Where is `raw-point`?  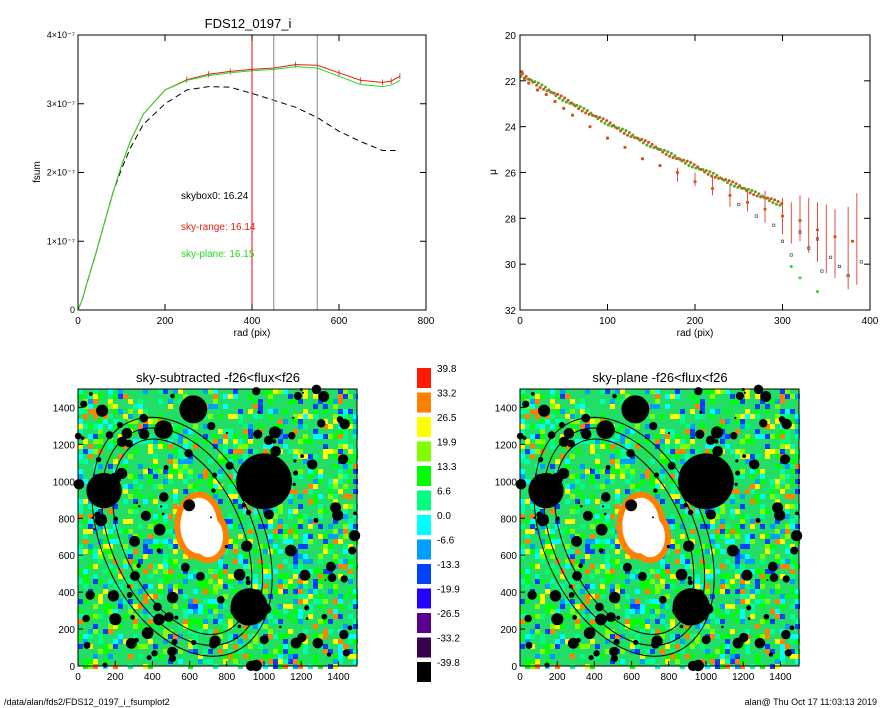
raw-point is located at coordinates (831, 257).